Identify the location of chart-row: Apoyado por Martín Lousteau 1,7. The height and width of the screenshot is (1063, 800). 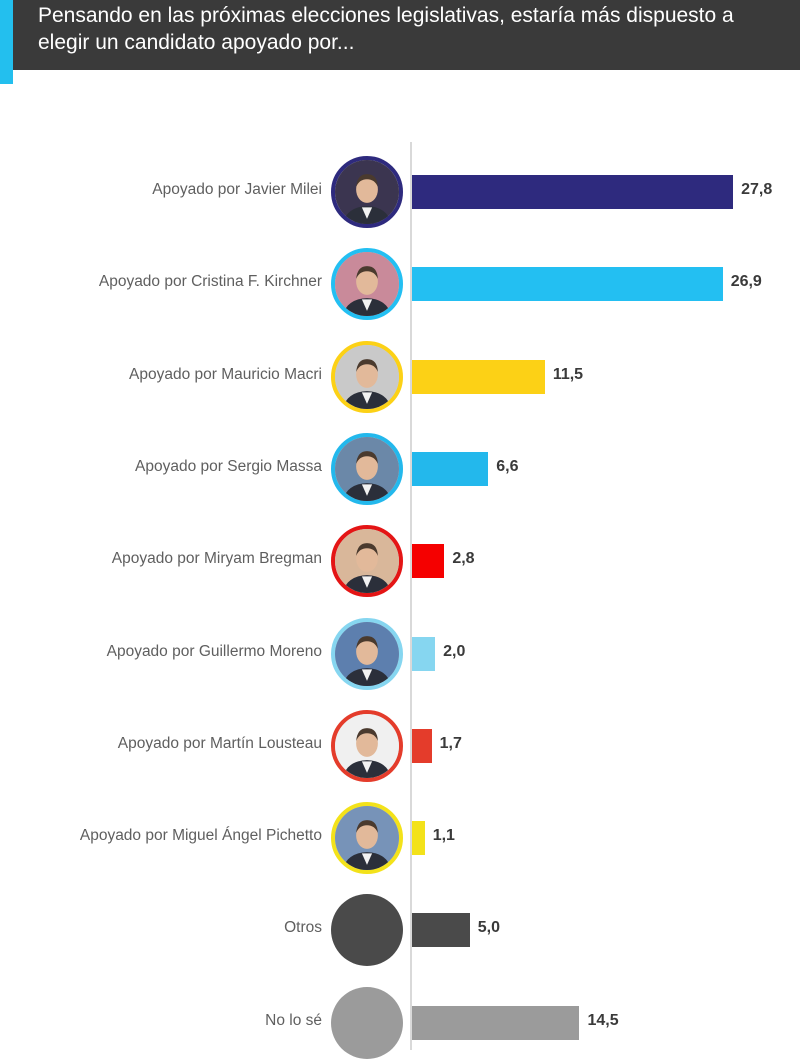
(400, 746).